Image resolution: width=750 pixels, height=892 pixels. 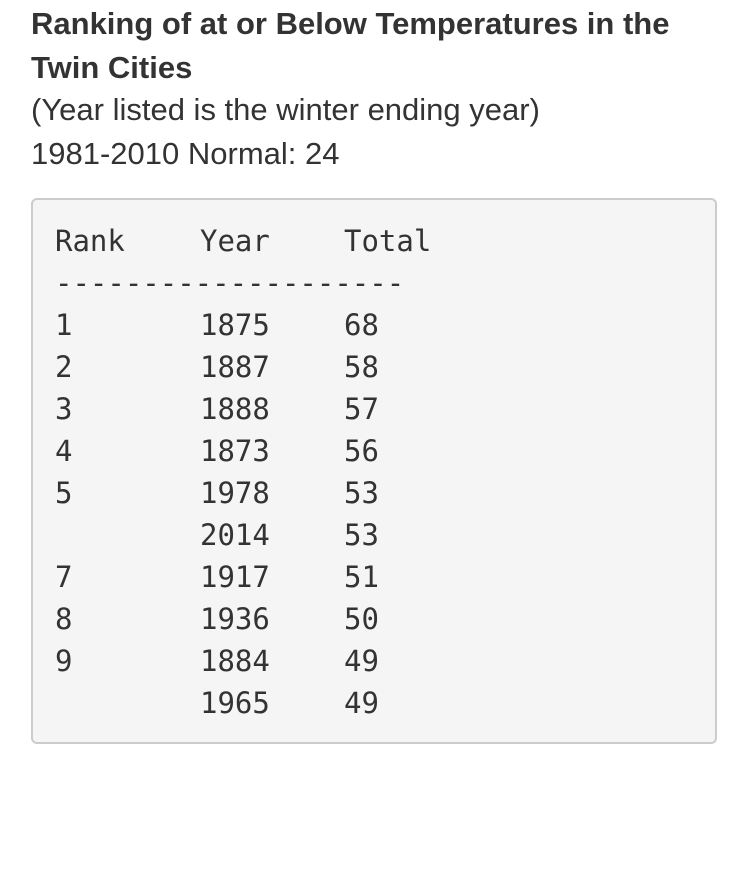 What do you see at coordinates (185, 153) in the screenshot?
I see `normal-note: 1981-2010 Normal: 24` at bounding box center [185, 153].